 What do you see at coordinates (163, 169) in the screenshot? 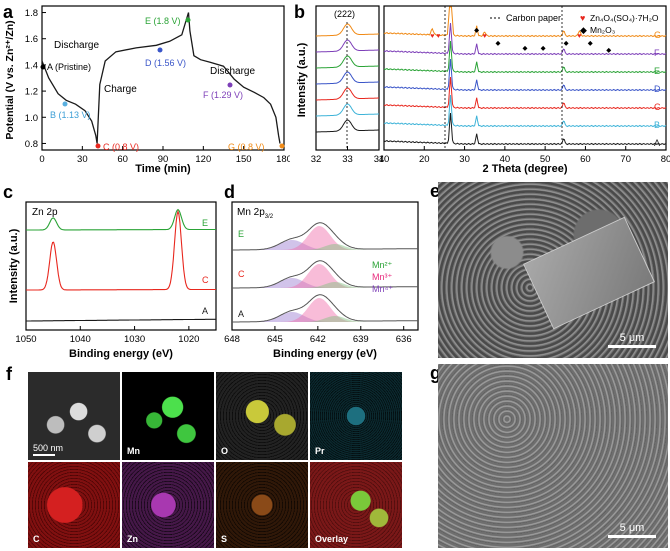
I see `x-axis-label: Time (min)` at bounding box center [163, 169].